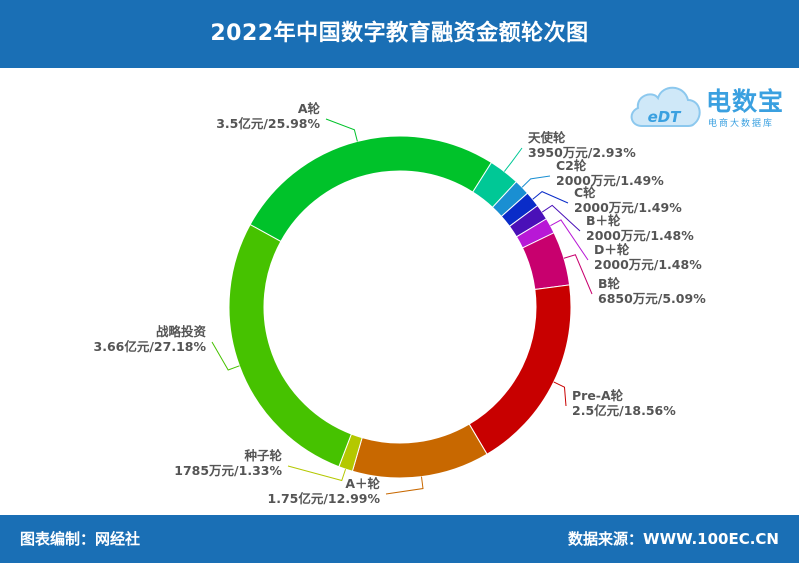 The height and width of the screenshot is (563, 799). What do you see at coordinates (610, 180) in the screenshot?
I see `slice-value-2: 2000万元/1.49%` at bounding box center [610, 180].